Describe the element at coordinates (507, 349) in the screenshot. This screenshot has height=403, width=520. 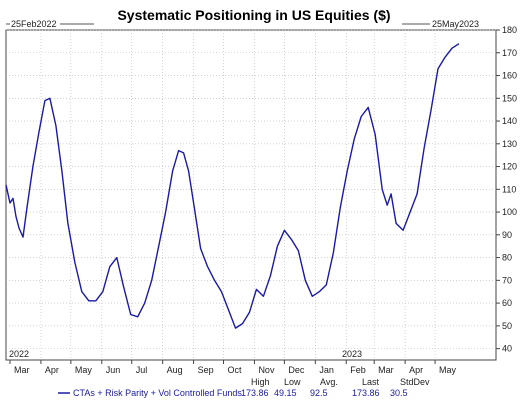
I see `y-tick-label: 40` at that location.